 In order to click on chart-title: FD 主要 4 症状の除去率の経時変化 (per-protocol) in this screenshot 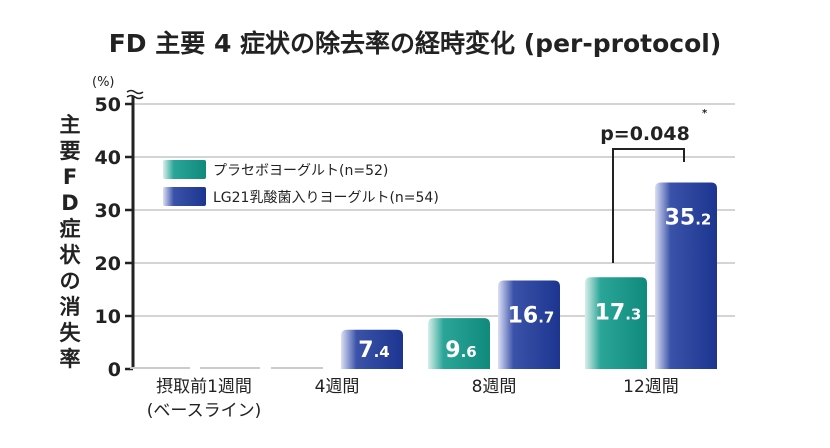, I will do `click(415, 43)`.